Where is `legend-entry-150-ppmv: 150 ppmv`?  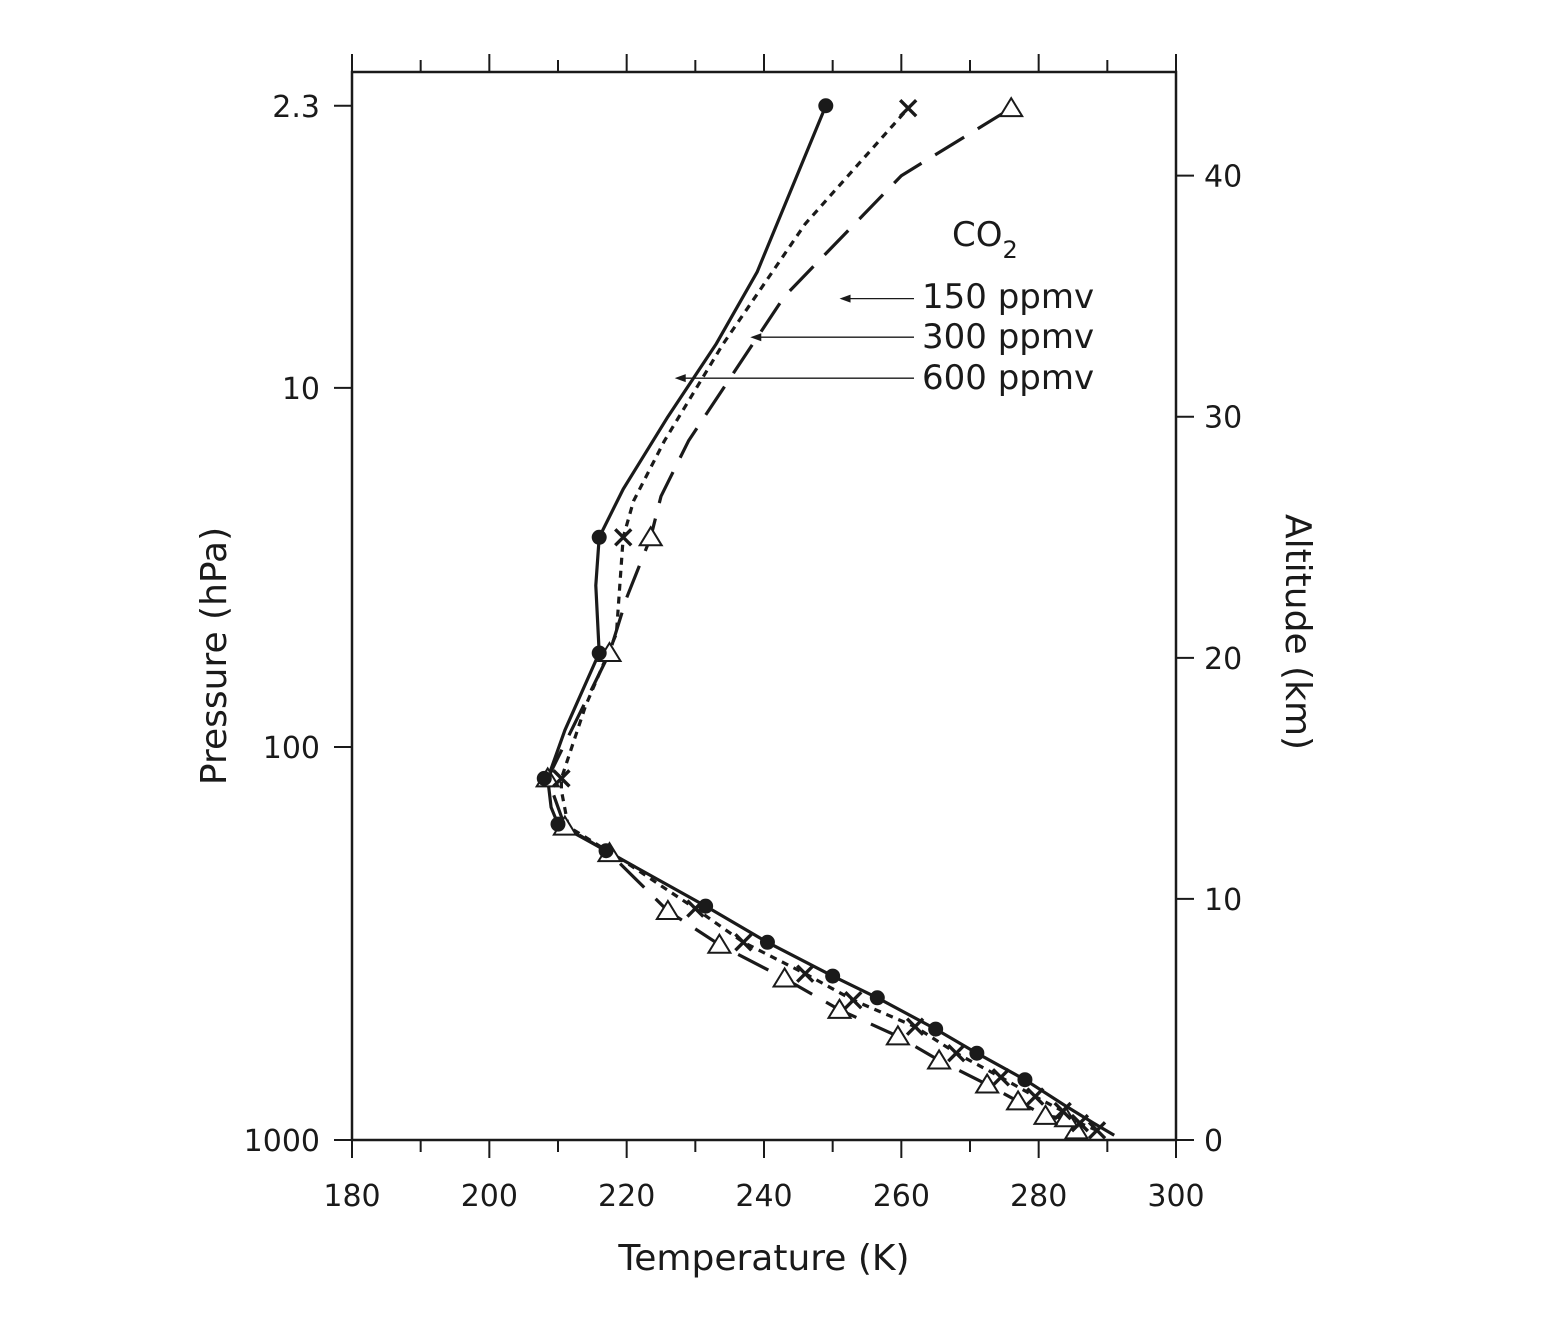 legend-entry-150-ppmv: 150 ppmv is located at coordinates (1008, 297).